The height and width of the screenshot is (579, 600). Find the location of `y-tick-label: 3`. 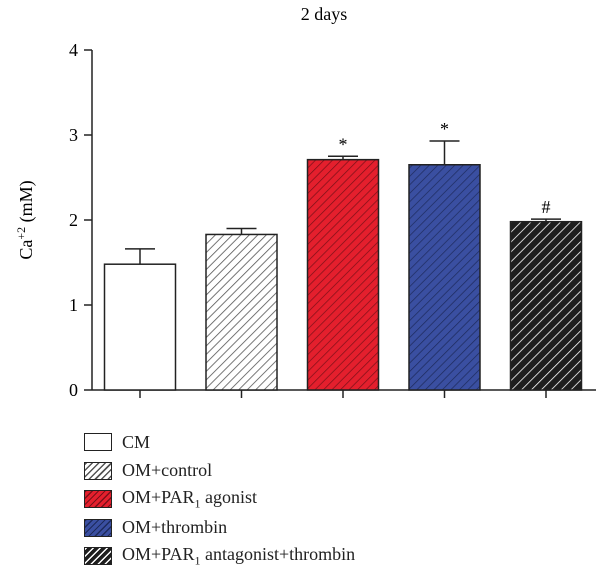

y-tick-label: 3 is located at coordinates (73, 135).